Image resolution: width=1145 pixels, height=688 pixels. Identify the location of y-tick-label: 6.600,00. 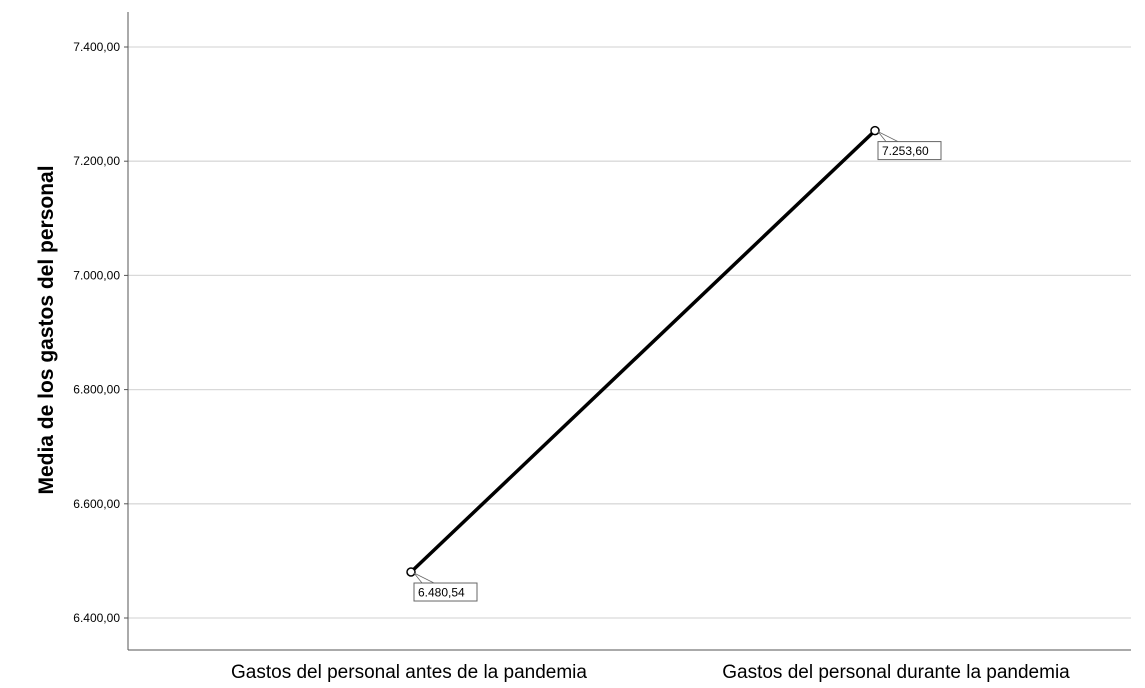
(96, 504).